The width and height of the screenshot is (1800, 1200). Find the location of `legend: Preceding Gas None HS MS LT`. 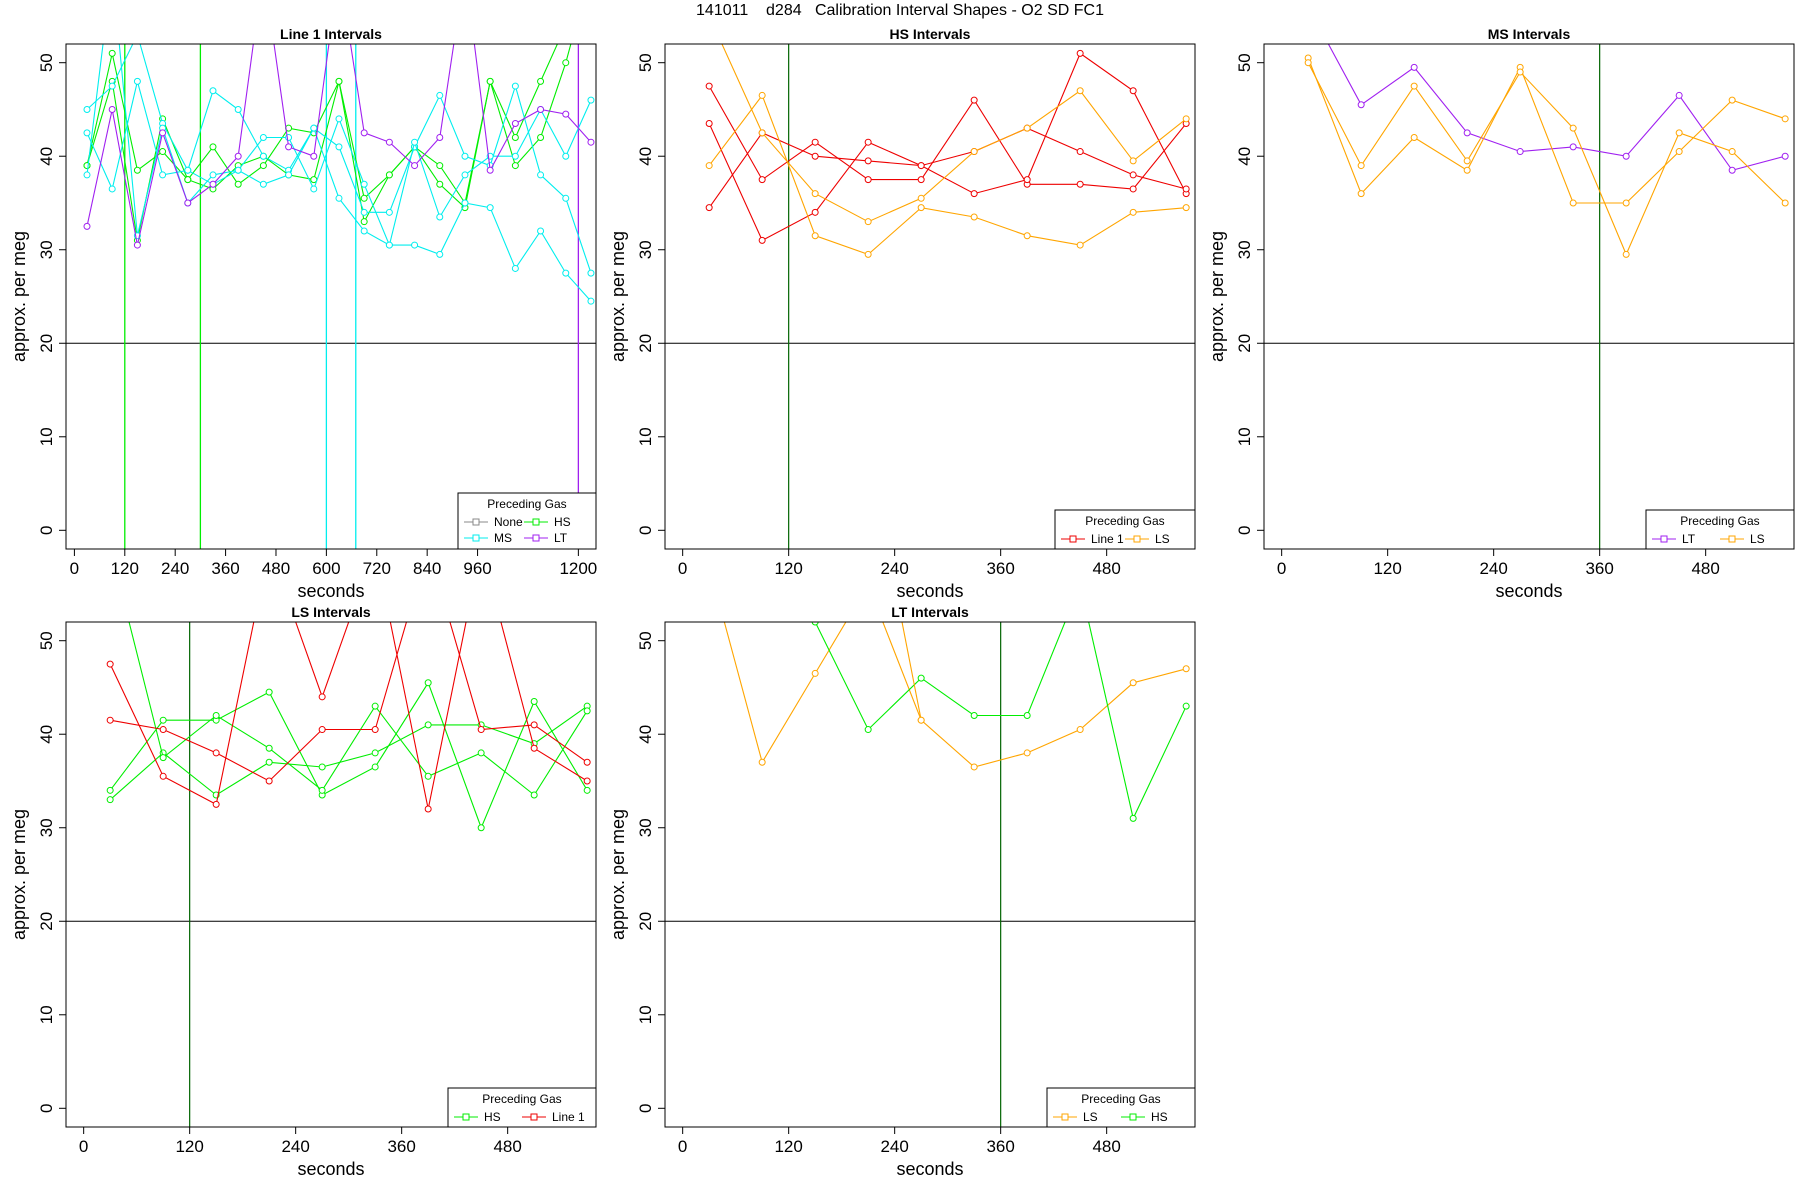

legend: Preceding Gas None HS MS LT is located at coordinates (527, 521).